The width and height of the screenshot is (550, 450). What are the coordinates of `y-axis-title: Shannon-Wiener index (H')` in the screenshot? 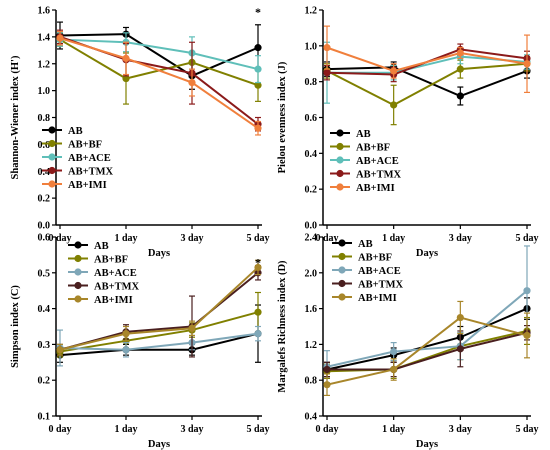 It's located at (15, 117).